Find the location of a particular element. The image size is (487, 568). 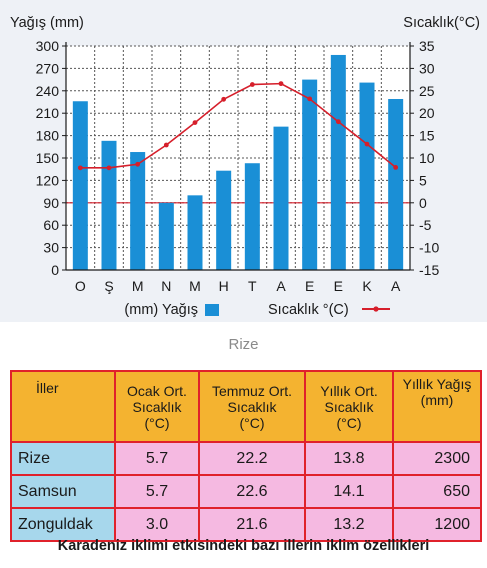

annual-temp-value: 14.1 is located at coordinates (349, 491).